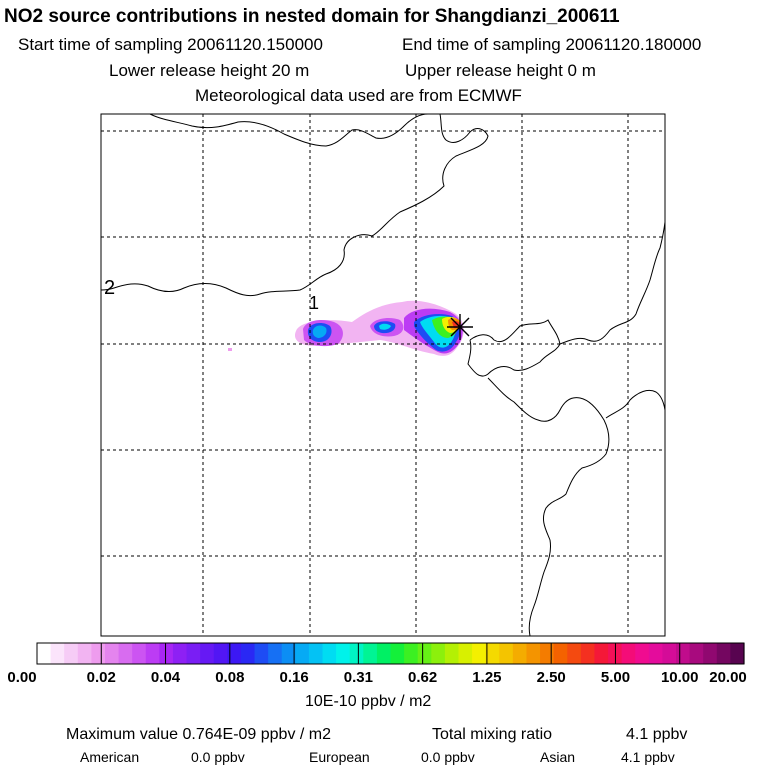 The height and width of the screenshot is (768, 768). What do you see at coordinates (552, 44) in the screenshot?
I see `end-sampling-time: End time of sampling 20061120.180000` at bounding box center [552, 44].